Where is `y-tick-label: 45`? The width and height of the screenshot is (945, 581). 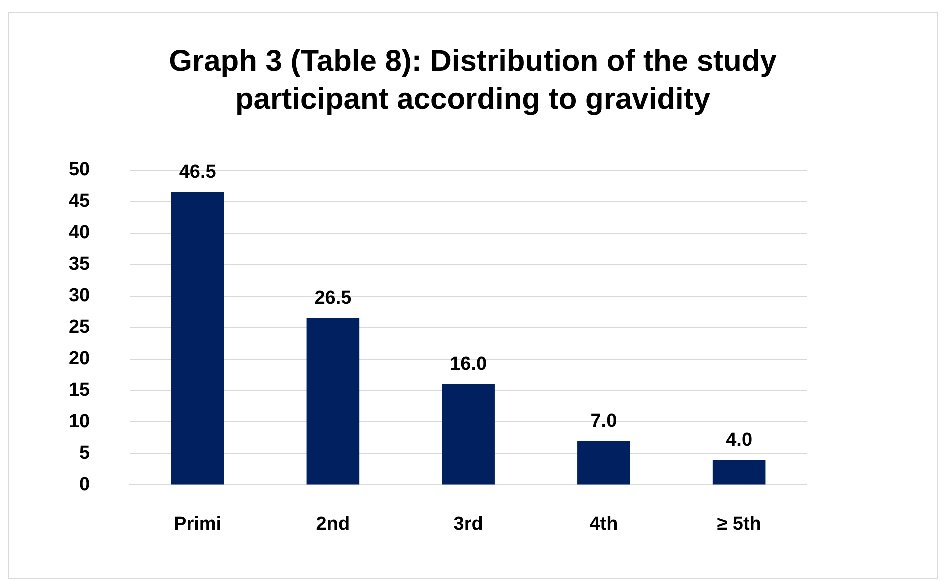
y-tick-label: 45 is located at coordinates (79, 201).